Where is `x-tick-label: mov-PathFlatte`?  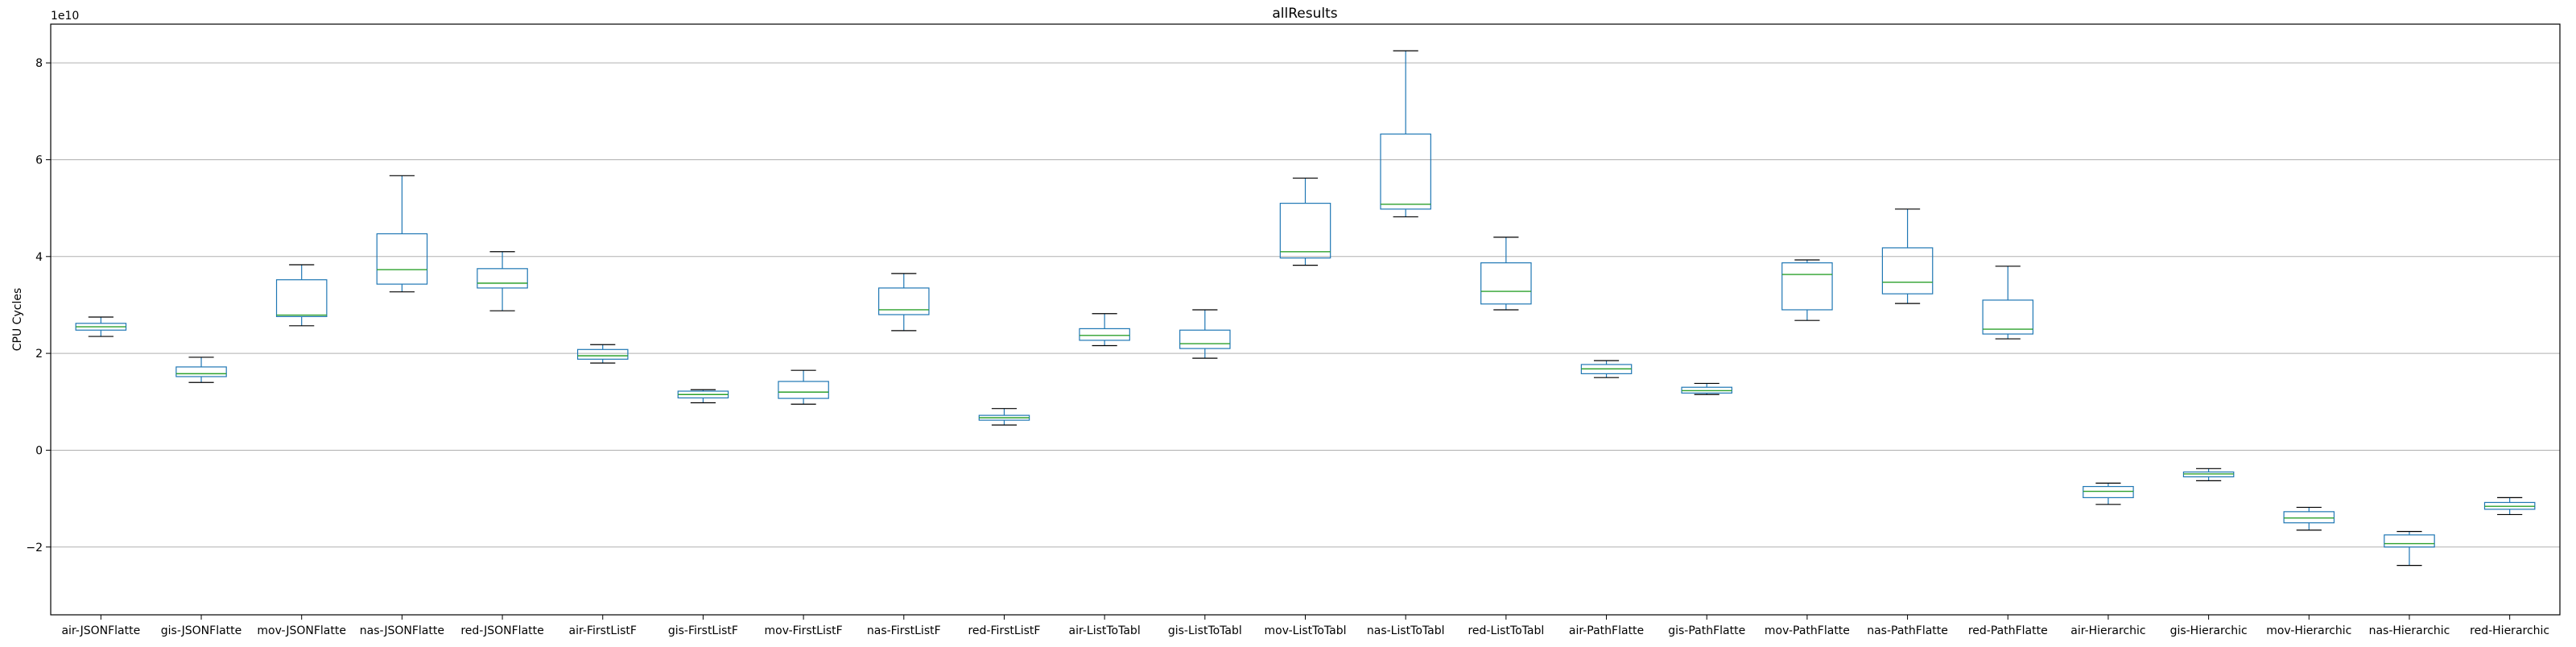 x-tick-label: mov-PathFlatte is located at coordinates (1807, 630).